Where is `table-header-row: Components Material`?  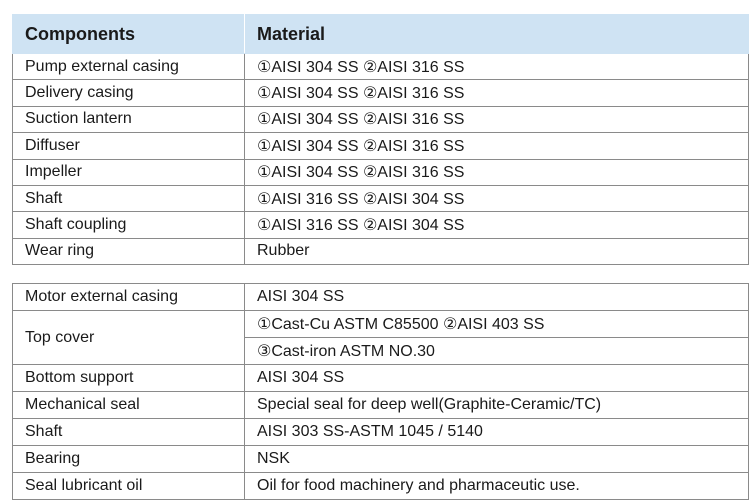
table-header-row: Components Material is located at coordinates (380, 34).